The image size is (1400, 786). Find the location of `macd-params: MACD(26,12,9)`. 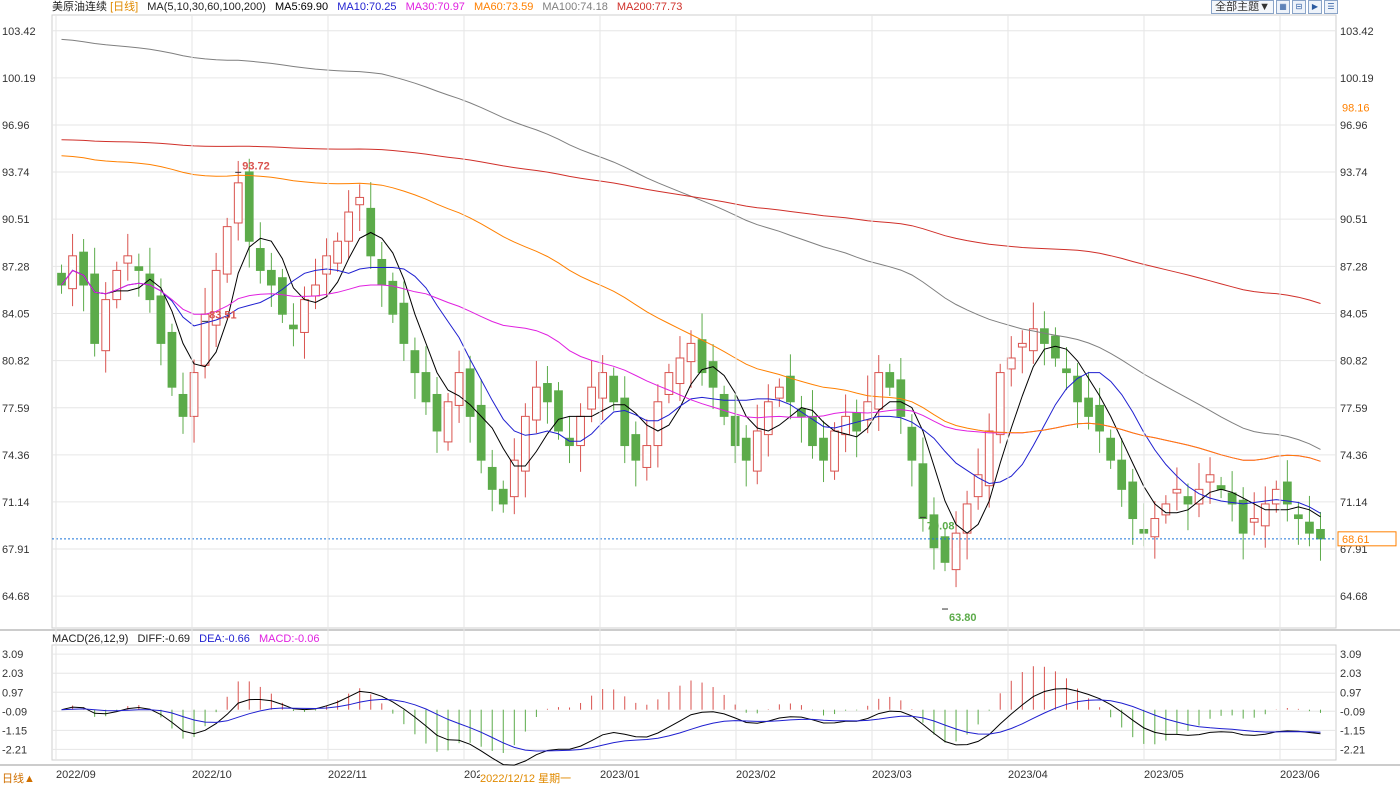

macd-params: MACD(26,12,9) is located at coordinates (90, 639).